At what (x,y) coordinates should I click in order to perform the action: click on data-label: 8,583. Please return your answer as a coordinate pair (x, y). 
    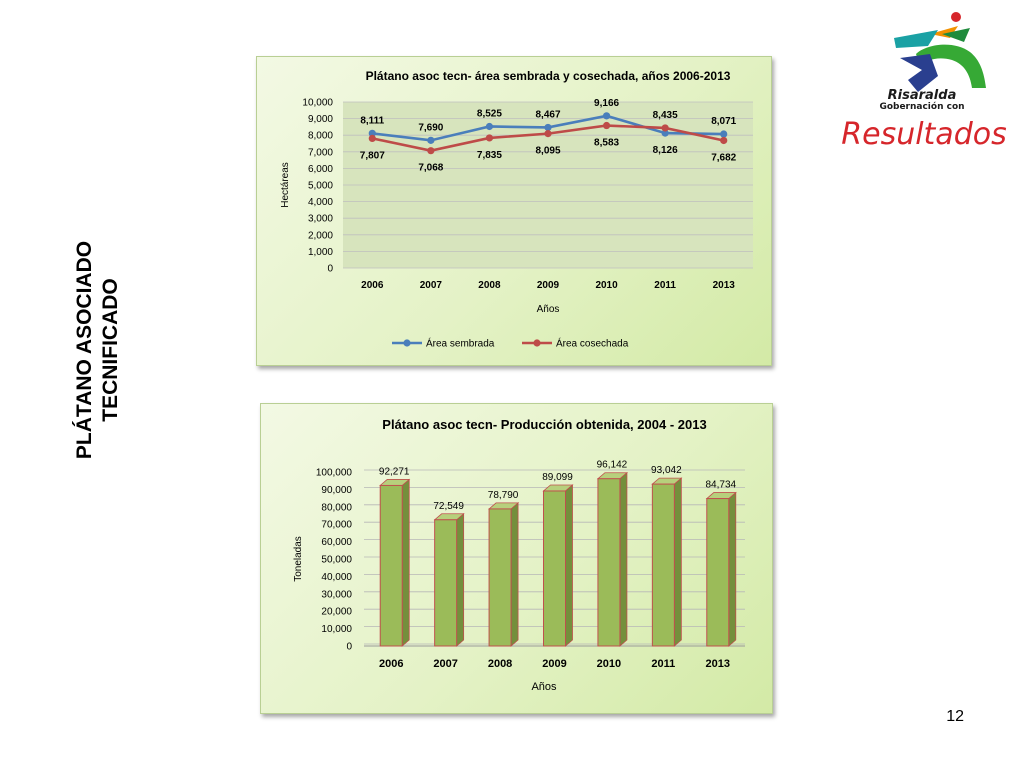
    Looking at the image, I should click on (606, 143).